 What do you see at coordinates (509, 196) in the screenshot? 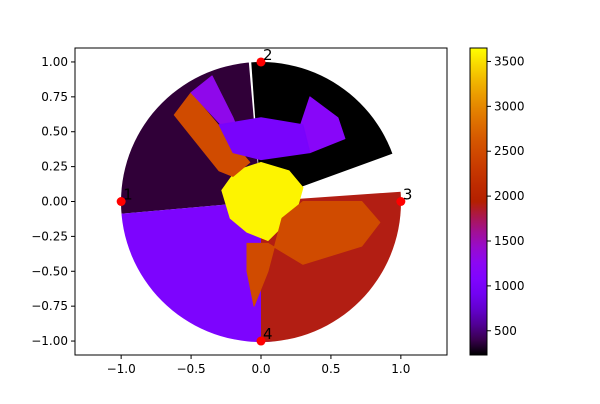
I see `colorbar-tick-label: 2000` at bounding box center [509, 196].